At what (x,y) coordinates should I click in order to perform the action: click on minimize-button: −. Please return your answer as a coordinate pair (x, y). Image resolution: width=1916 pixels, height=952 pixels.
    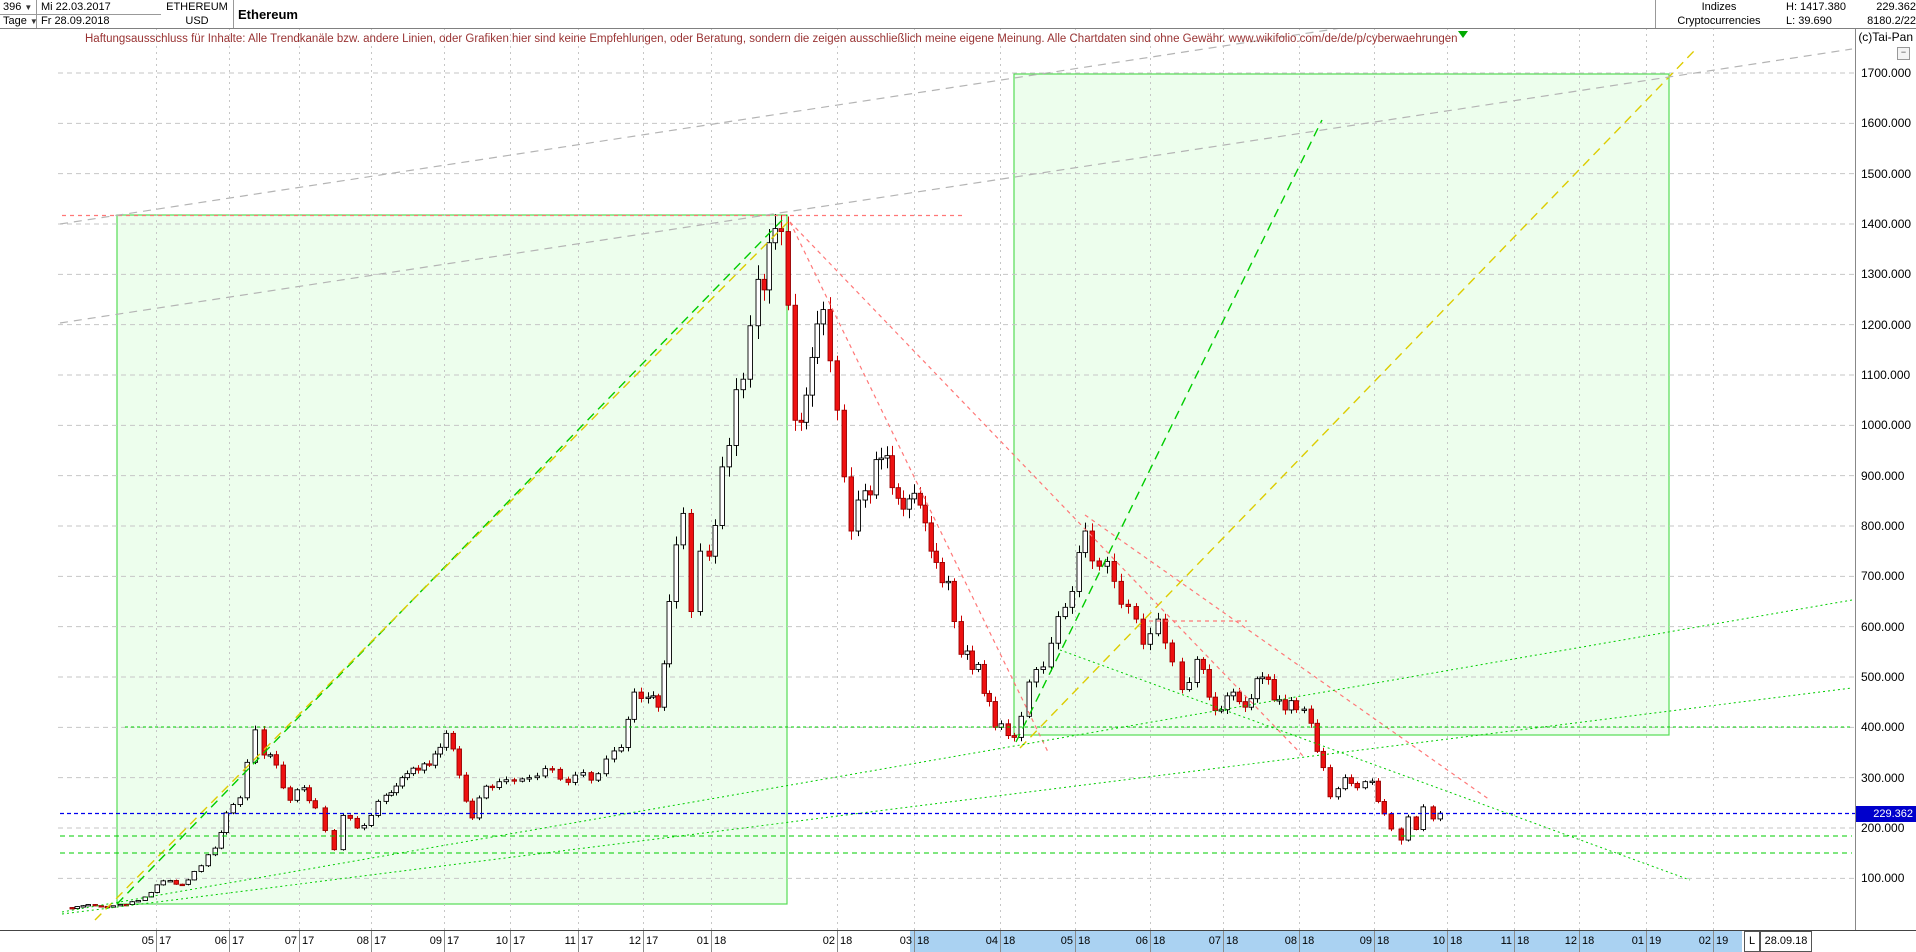
    Looking at the image, I should click on (1903, 53).